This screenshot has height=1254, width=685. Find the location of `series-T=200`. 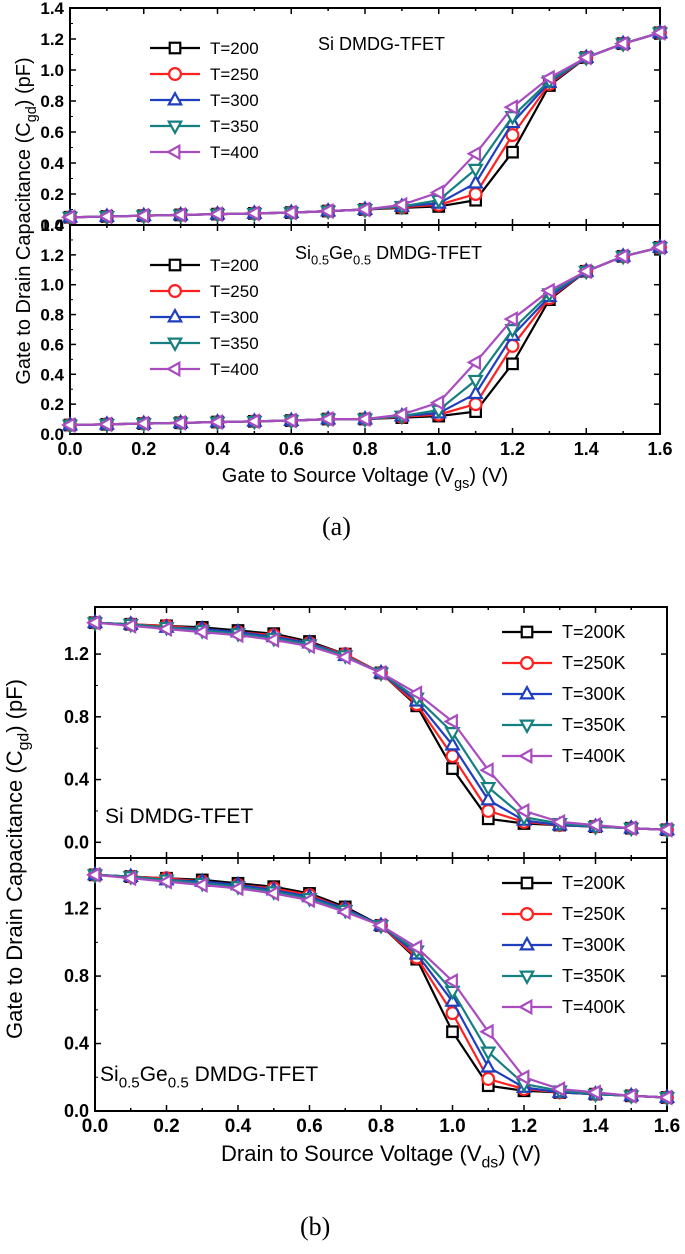

series-T=200 is located at coordinates (365, 336).